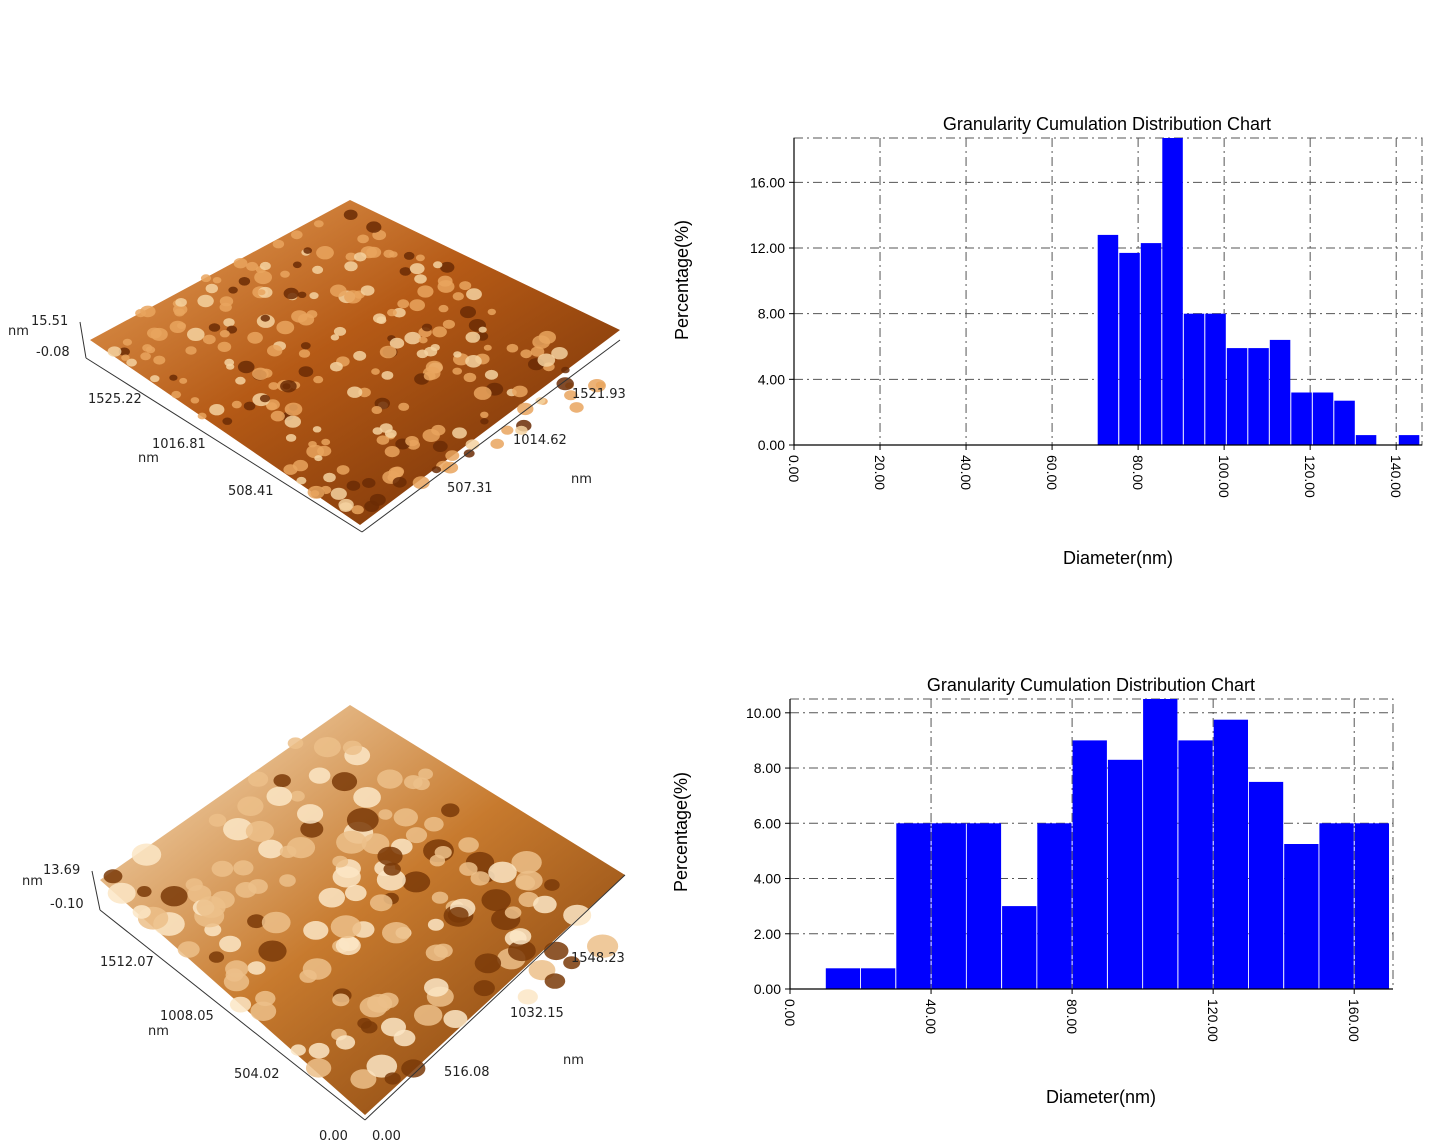  I want to click on x-axis-label: Diameter(nm), so click(1118, 558).